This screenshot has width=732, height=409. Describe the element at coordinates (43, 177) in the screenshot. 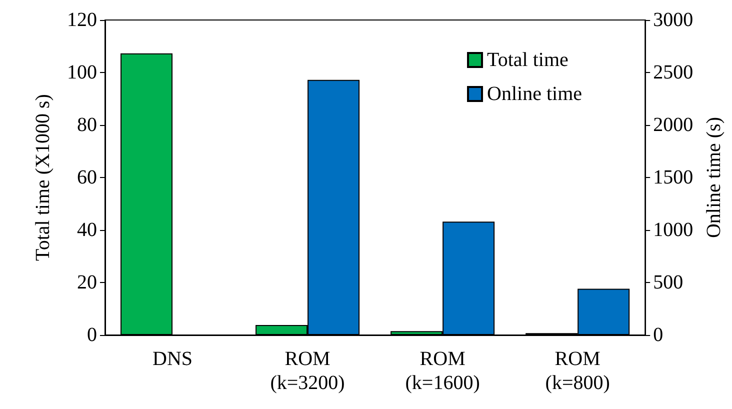

I see `y-axis-title: Total time (X1000 s)` at that location.